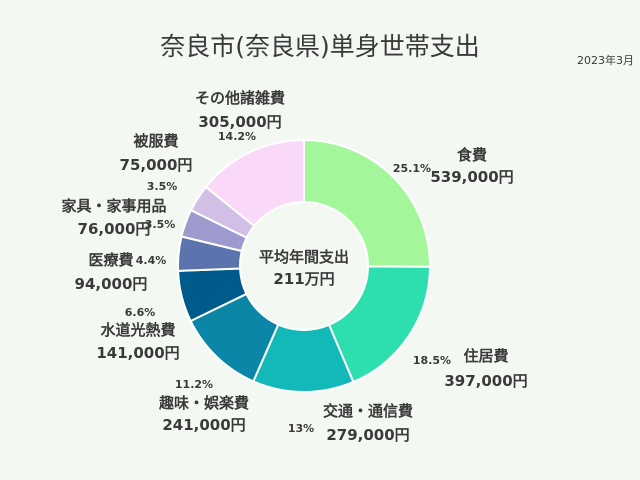 This screenshot has height=480, width=640. What do you see at coordinates (367, 435) in the screenshot?
I see `slice-value-label: 279,000円` at bounding box center [367, 435].